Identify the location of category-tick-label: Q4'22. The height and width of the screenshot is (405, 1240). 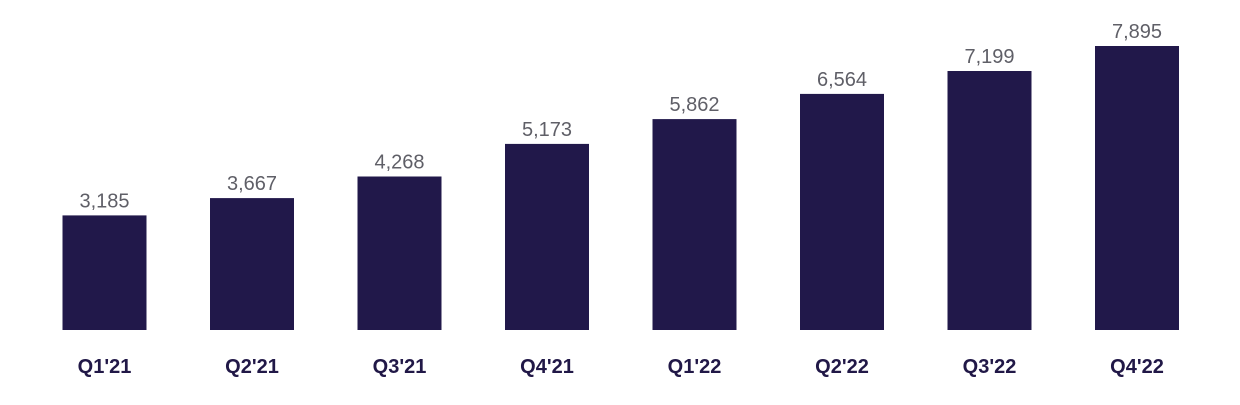
(1137, 367).